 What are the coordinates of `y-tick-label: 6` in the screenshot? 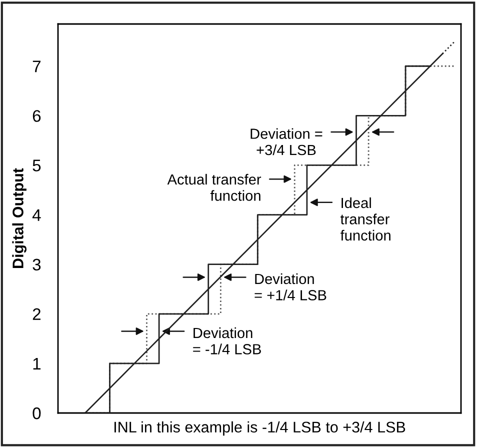 It's located at (36, 116).